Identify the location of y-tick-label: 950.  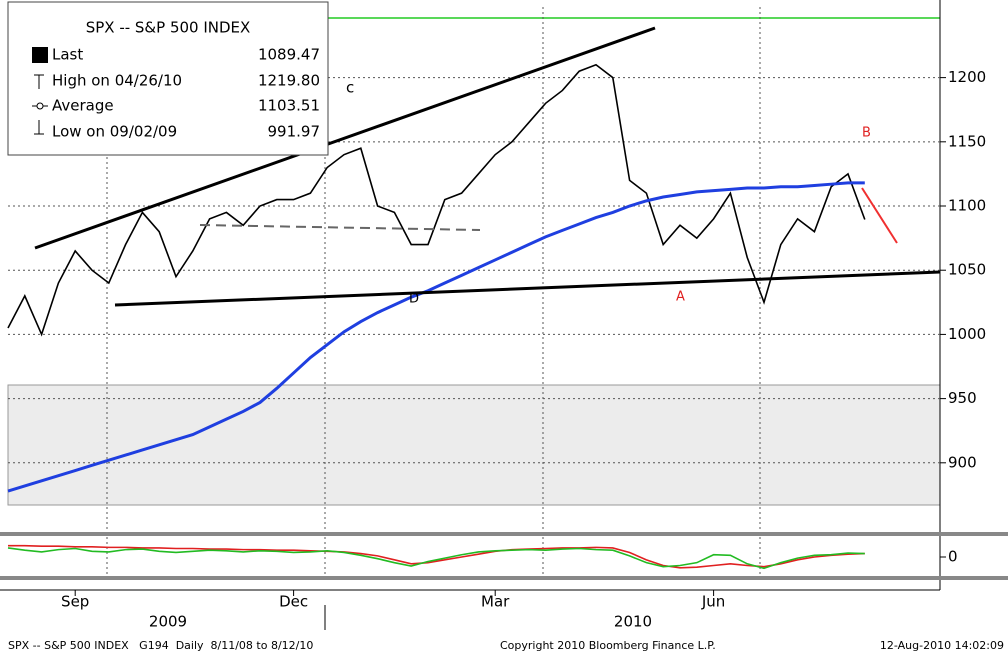
(962, 398).